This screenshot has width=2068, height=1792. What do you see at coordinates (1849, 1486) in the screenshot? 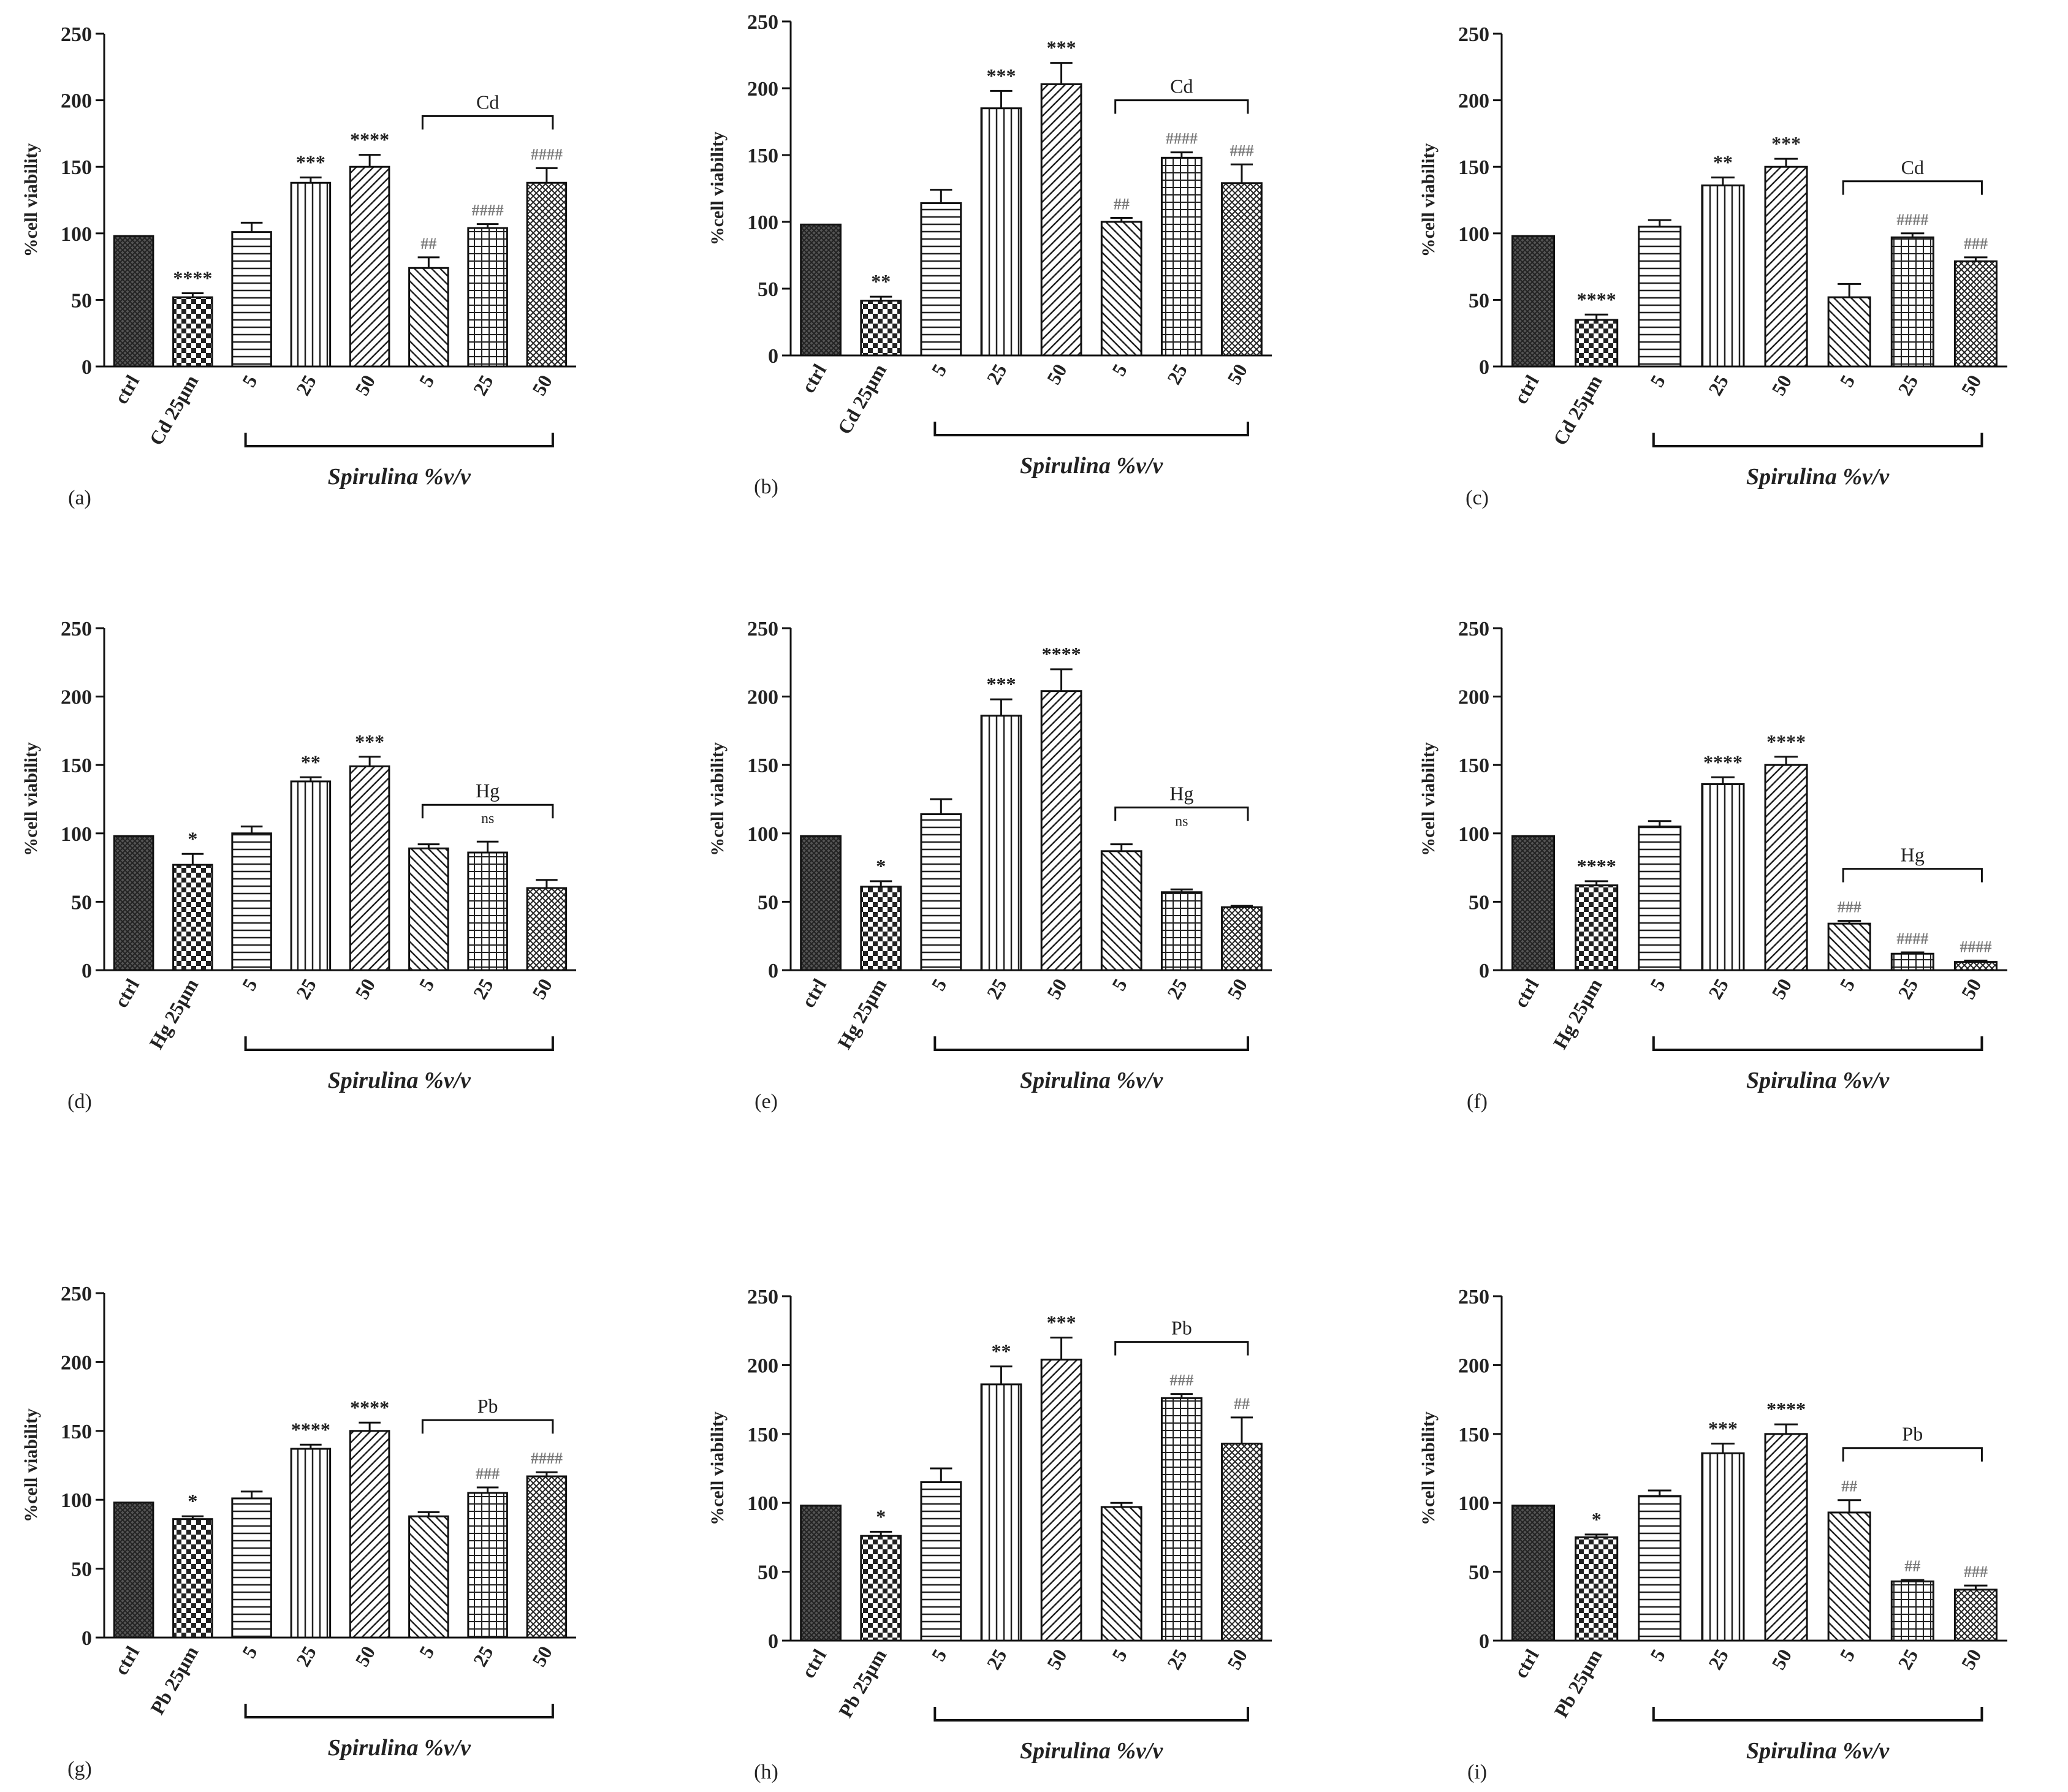
I see `hash-annotation: ##` at bounding box center [1849, 1486].